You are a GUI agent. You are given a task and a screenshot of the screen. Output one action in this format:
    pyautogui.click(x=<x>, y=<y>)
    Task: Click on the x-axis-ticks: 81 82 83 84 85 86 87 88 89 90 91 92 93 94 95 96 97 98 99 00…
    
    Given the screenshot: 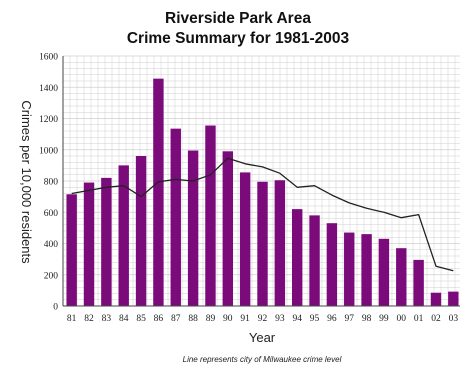 What is the action you would take?
    pyautogui.click(x=262, y=319)
    